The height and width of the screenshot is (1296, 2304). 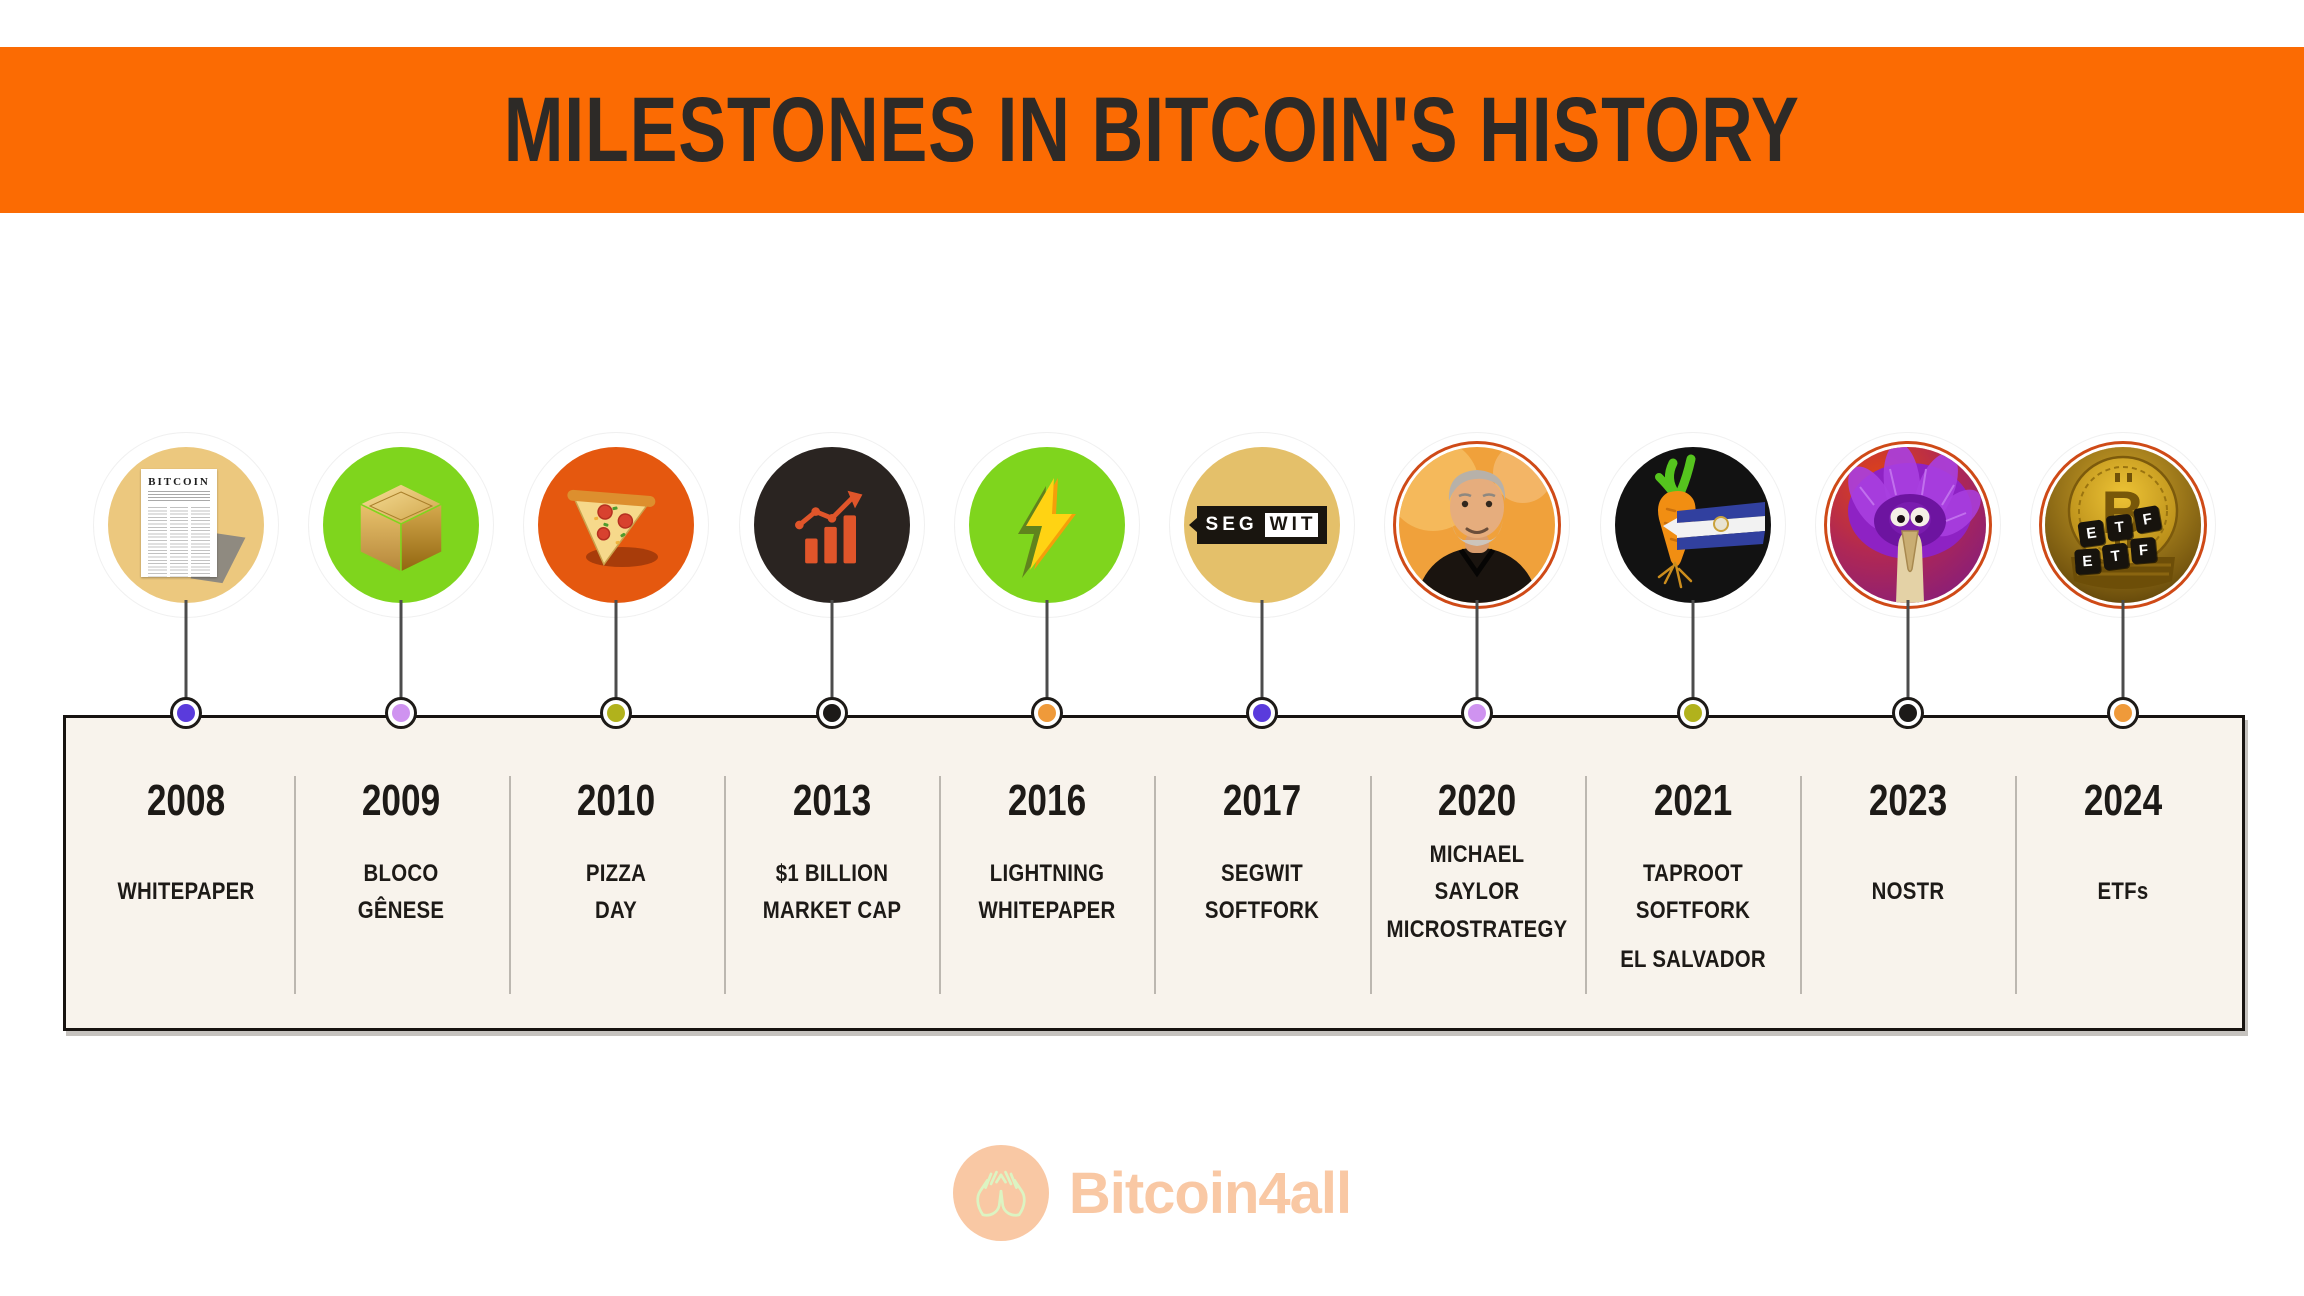 I want to click on milestone-year: 2023, so click(x=1908, y=800).